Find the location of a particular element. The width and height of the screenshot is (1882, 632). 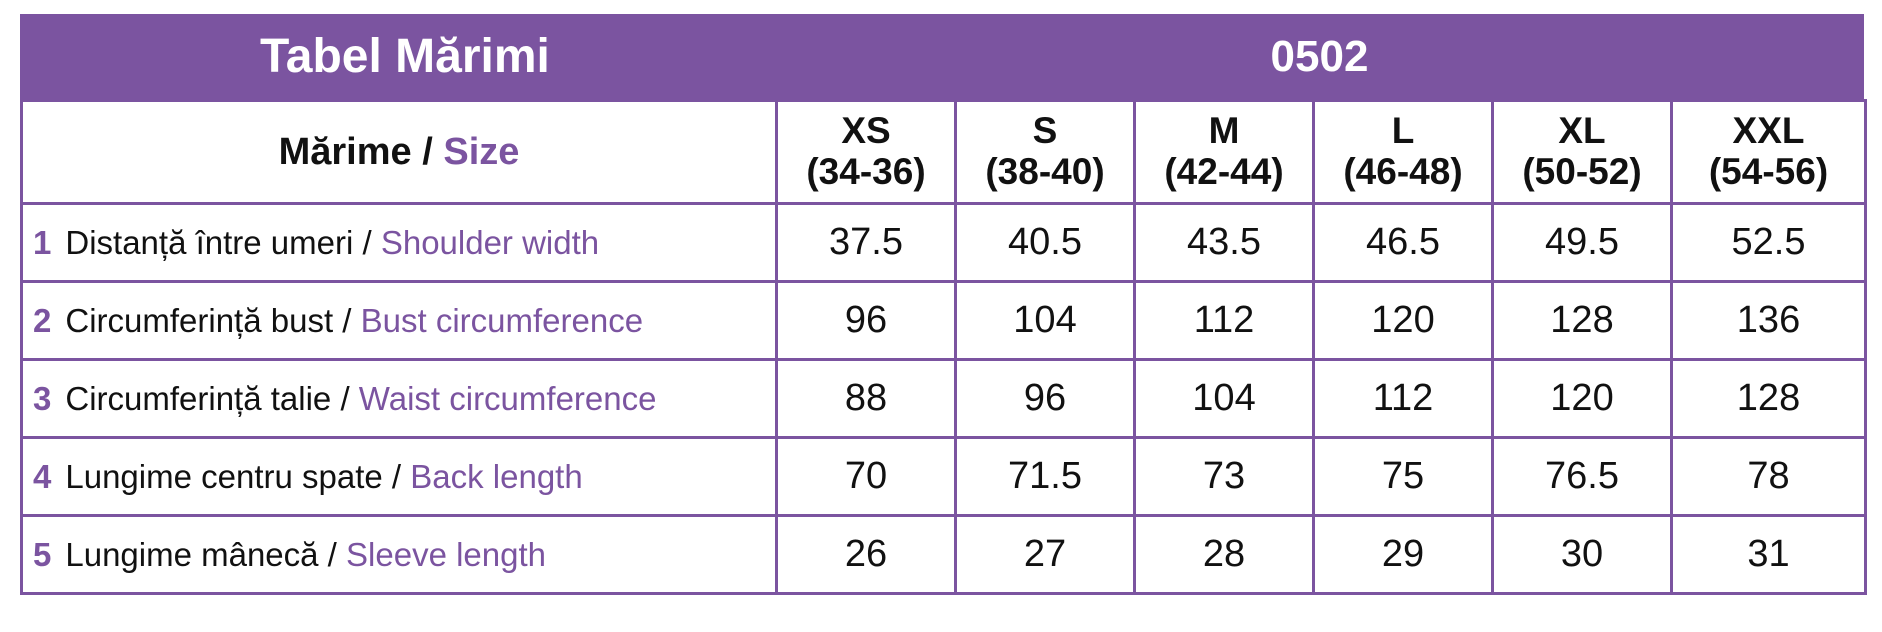

row-number: 2 is located at coordinates (42, 320).